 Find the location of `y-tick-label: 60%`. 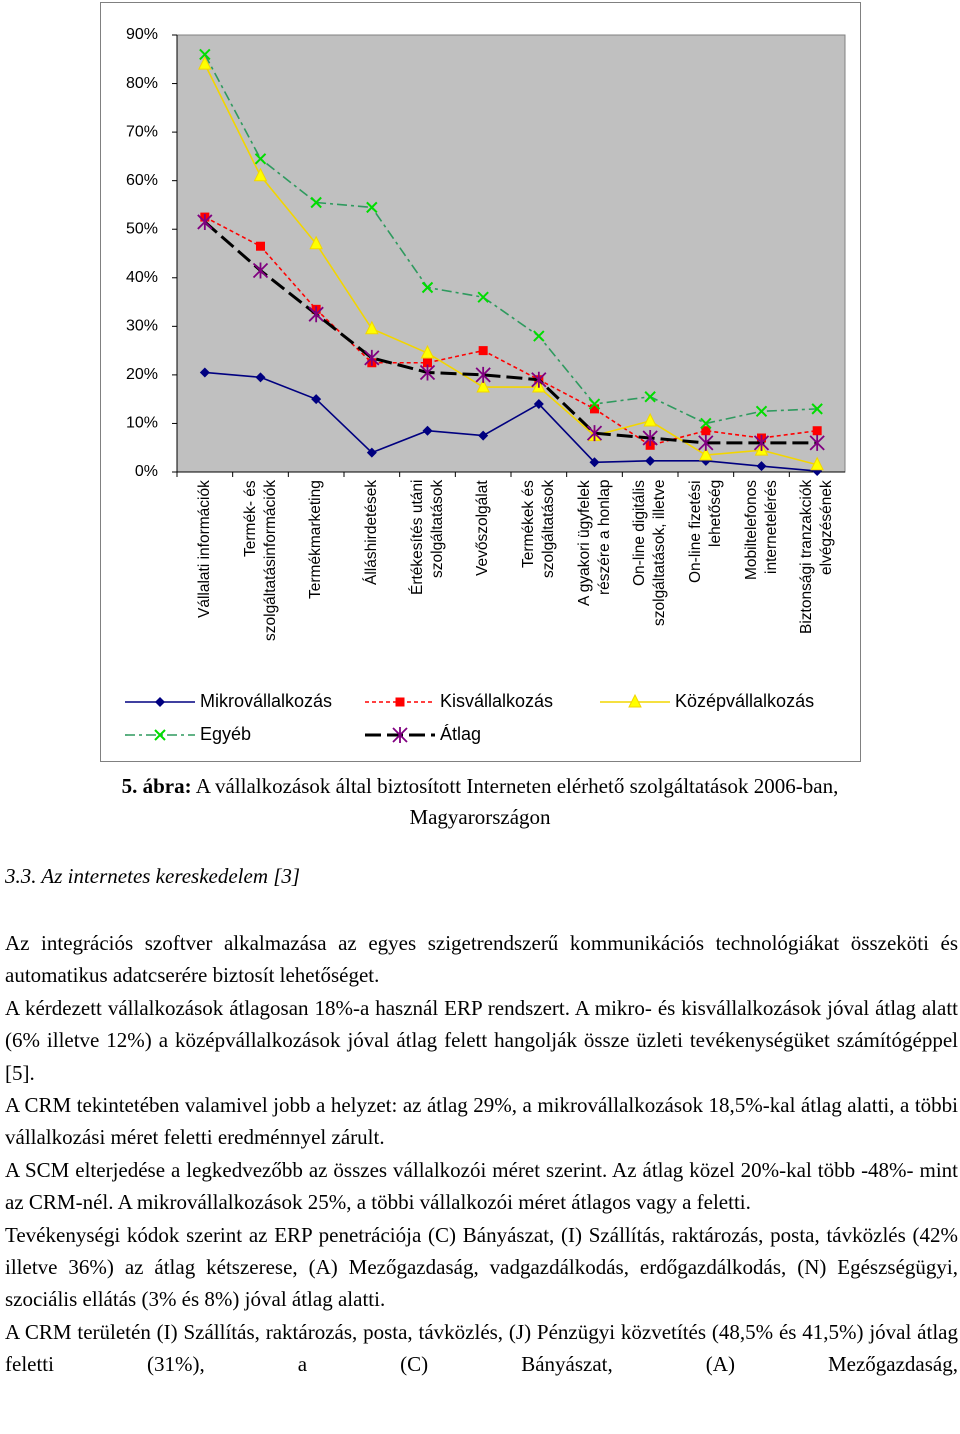

y-tick-label: 60% is located at coordinates (142, 180).